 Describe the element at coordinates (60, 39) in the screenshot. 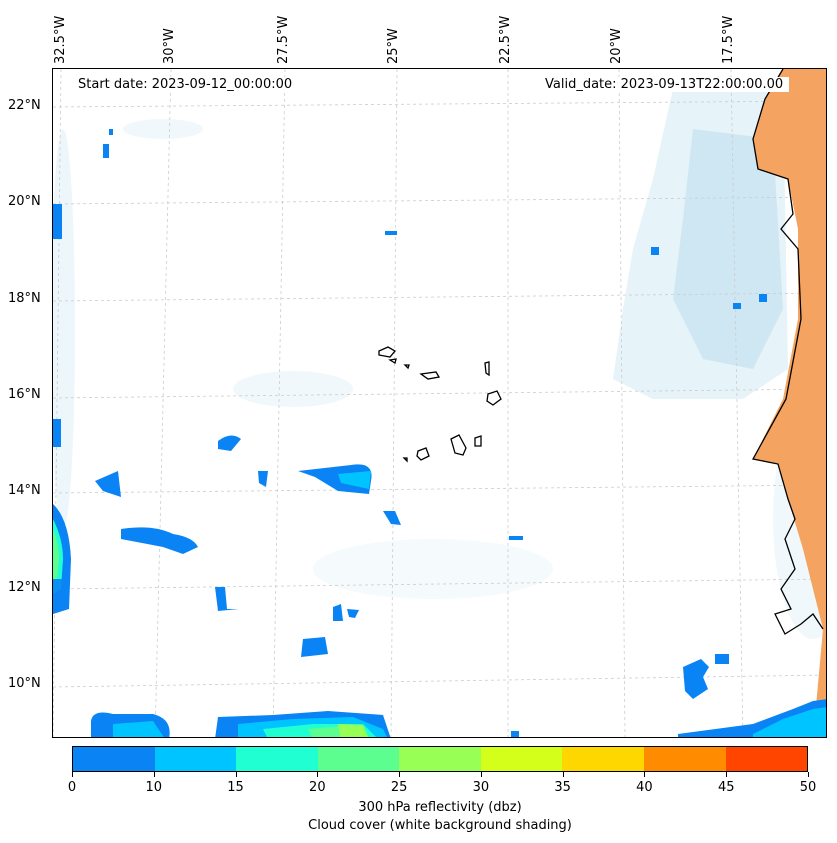

I see `lon-label-32-5w: 32.5°W` at that location.